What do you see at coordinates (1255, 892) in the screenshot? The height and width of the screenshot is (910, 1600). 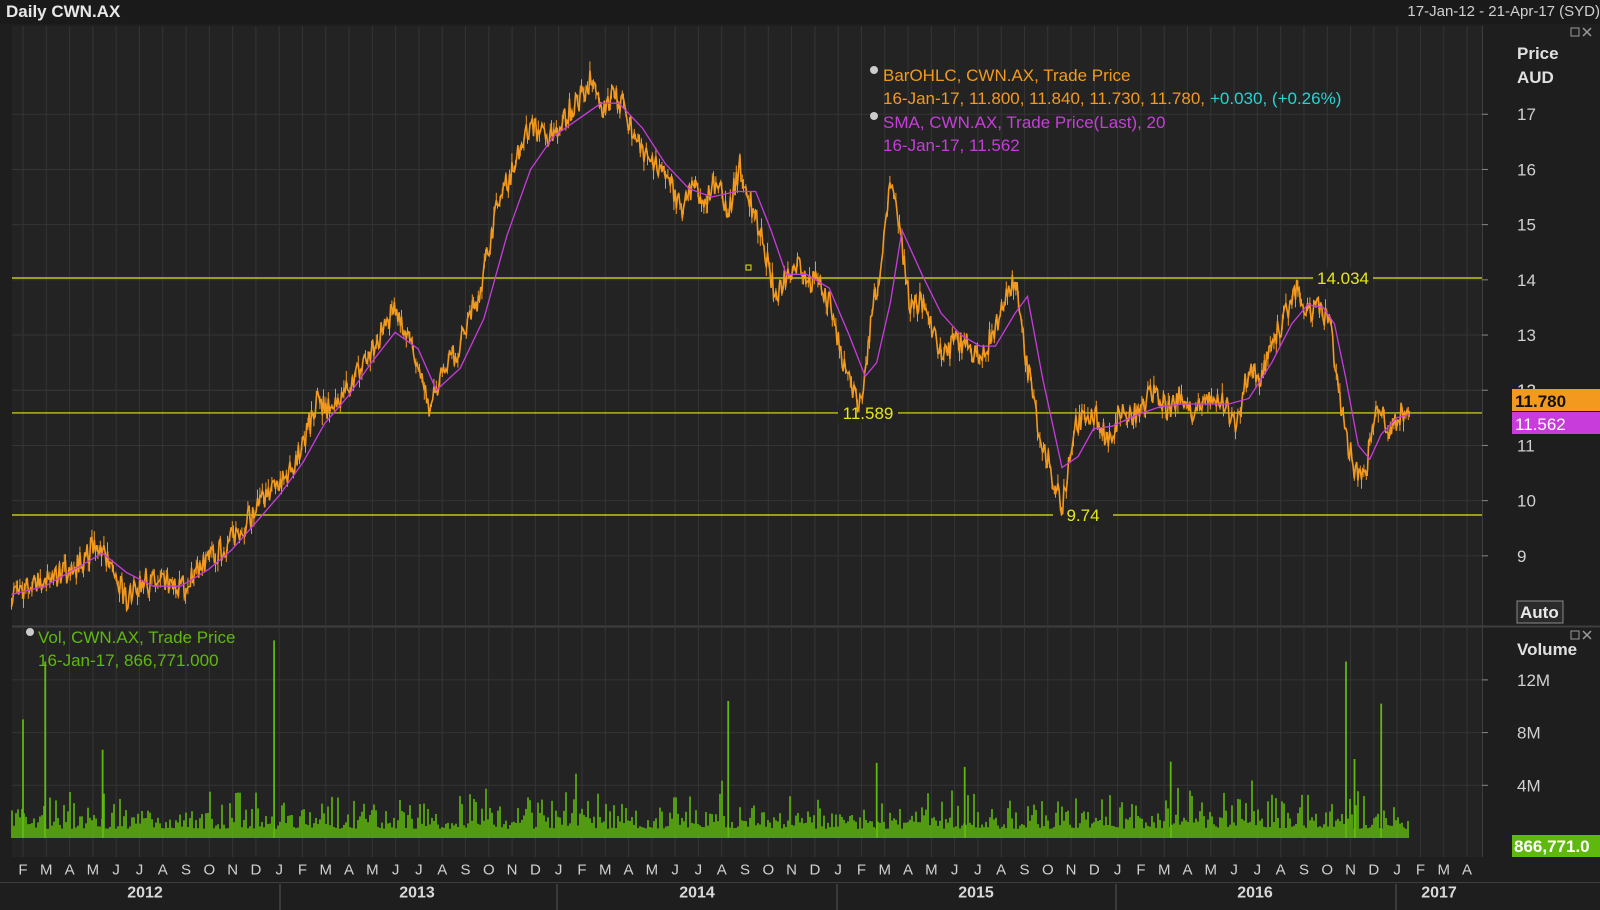 I see `year-label: 2016` at bounding box center [1255, 892].